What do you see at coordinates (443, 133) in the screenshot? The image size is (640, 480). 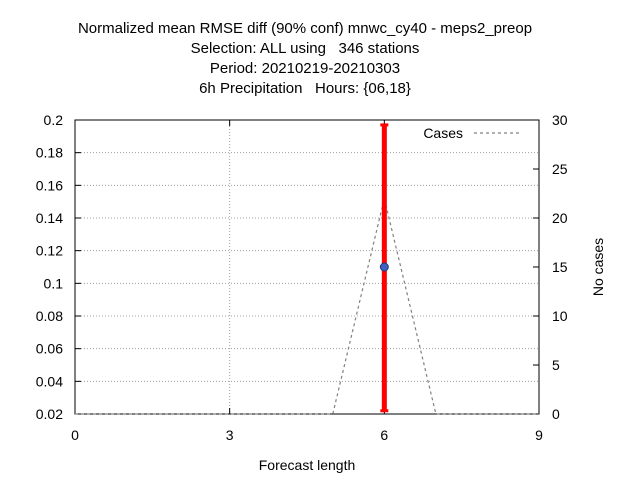 I see `legend-label-cases: Cases` at bounding box center [443, 133].